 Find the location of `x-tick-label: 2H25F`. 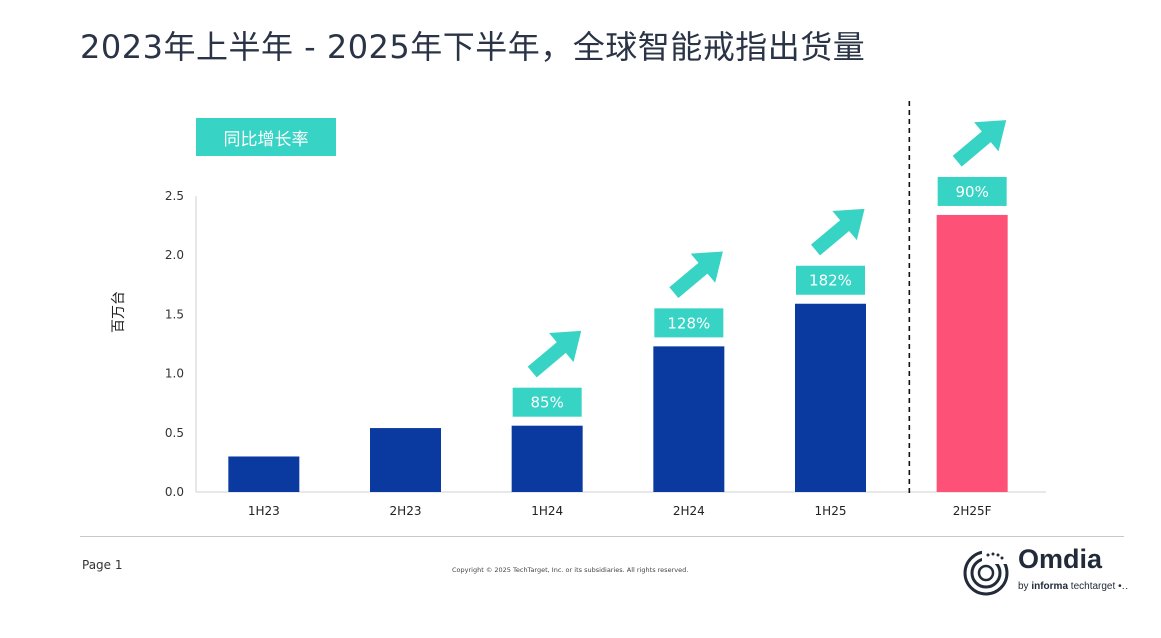

x-tick-label: 2H25F is located at coordinates (972, 511).